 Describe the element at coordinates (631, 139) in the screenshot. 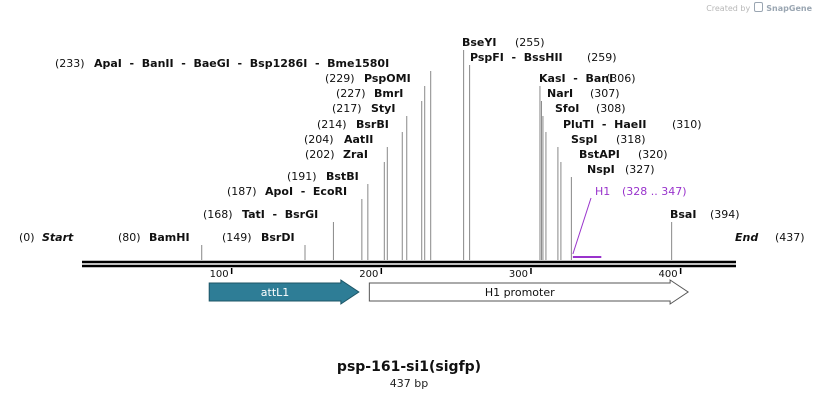

I see `site-position: (318)` at that location.